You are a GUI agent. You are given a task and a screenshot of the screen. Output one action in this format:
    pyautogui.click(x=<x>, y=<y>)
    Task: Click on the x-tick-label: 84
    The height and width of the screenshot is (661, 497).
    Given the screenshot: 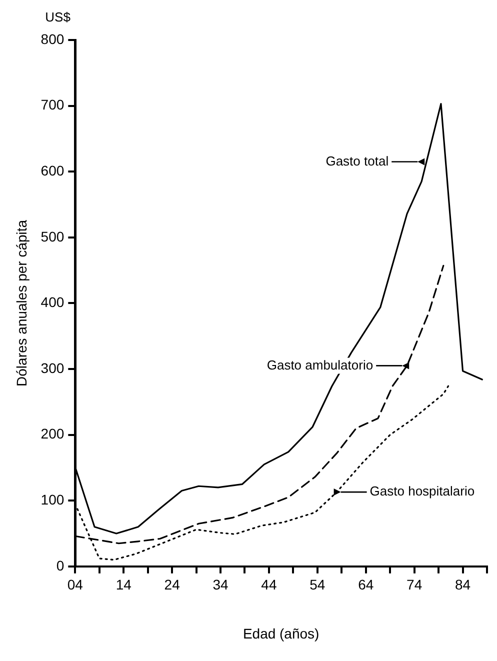 What is the action you would take?
    pyautogui.click(x=462, y=584)
    